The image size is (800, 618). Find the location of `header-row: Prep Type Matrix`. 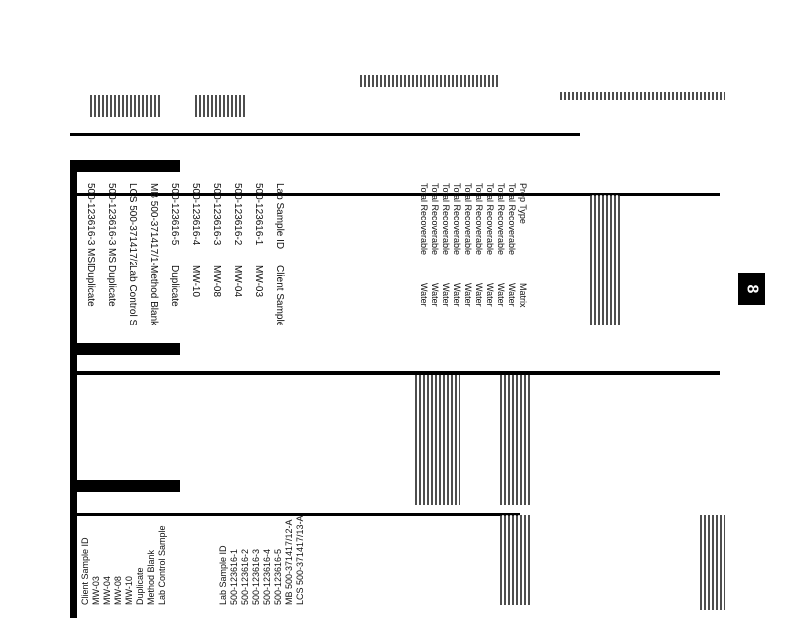

header-row: Prep Type Matrix is located at coordinates (522, 253).